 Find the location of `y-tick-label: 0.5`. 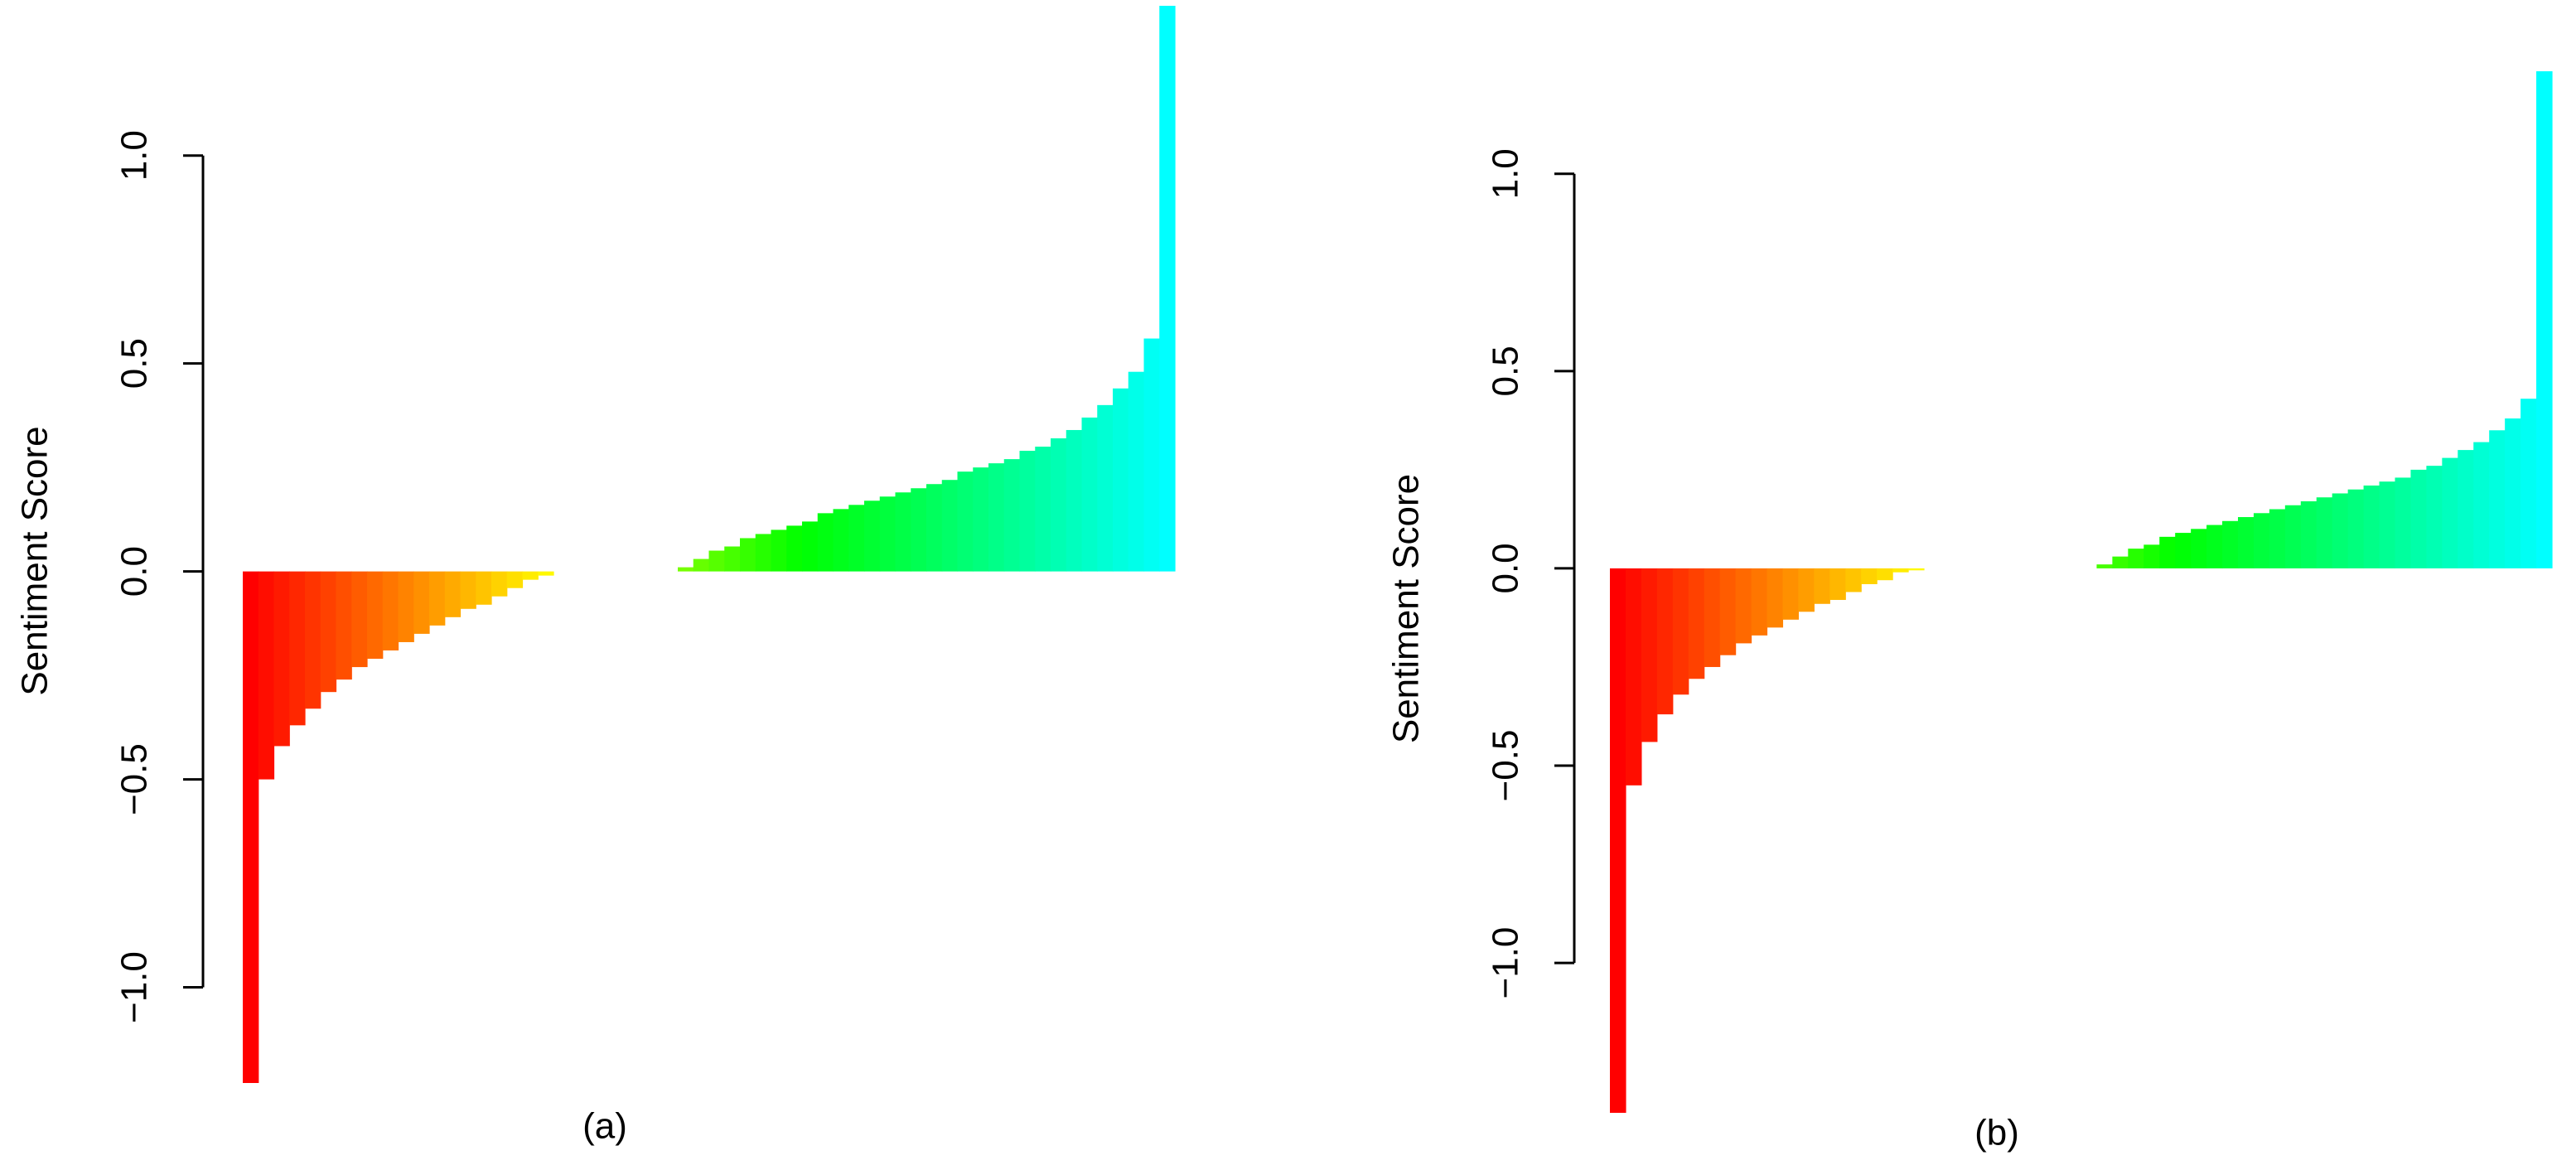

y-tick-label: 0.5 is located at coordinates (1506, 371).